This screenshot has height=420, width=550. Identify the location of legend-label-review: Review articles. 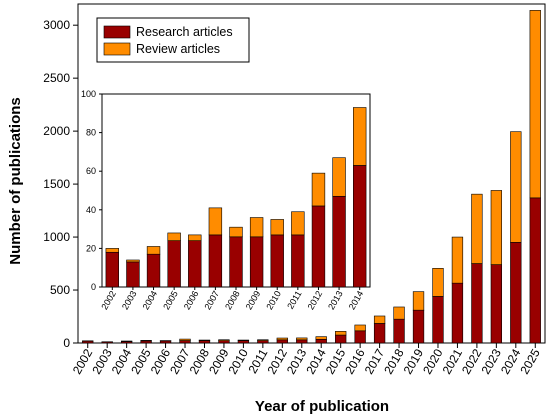
(178, 49).